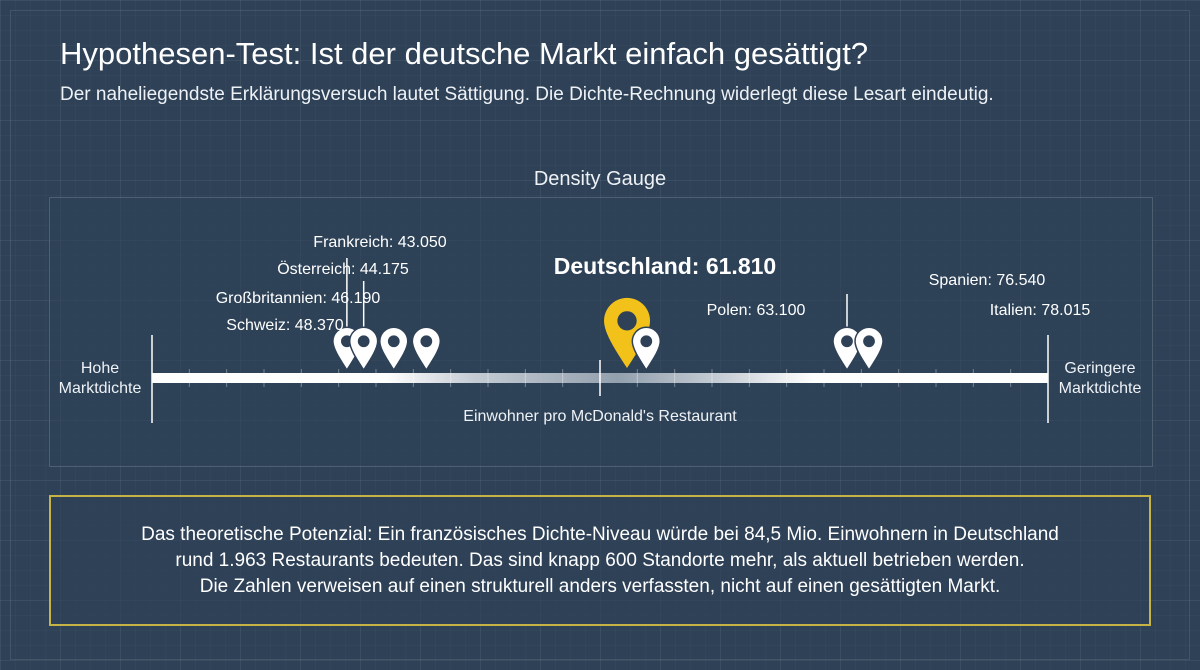  Describe the element at coordinates (600, 179) in the screenshot. I see `gauge-heading: Density Gauge` at that location.